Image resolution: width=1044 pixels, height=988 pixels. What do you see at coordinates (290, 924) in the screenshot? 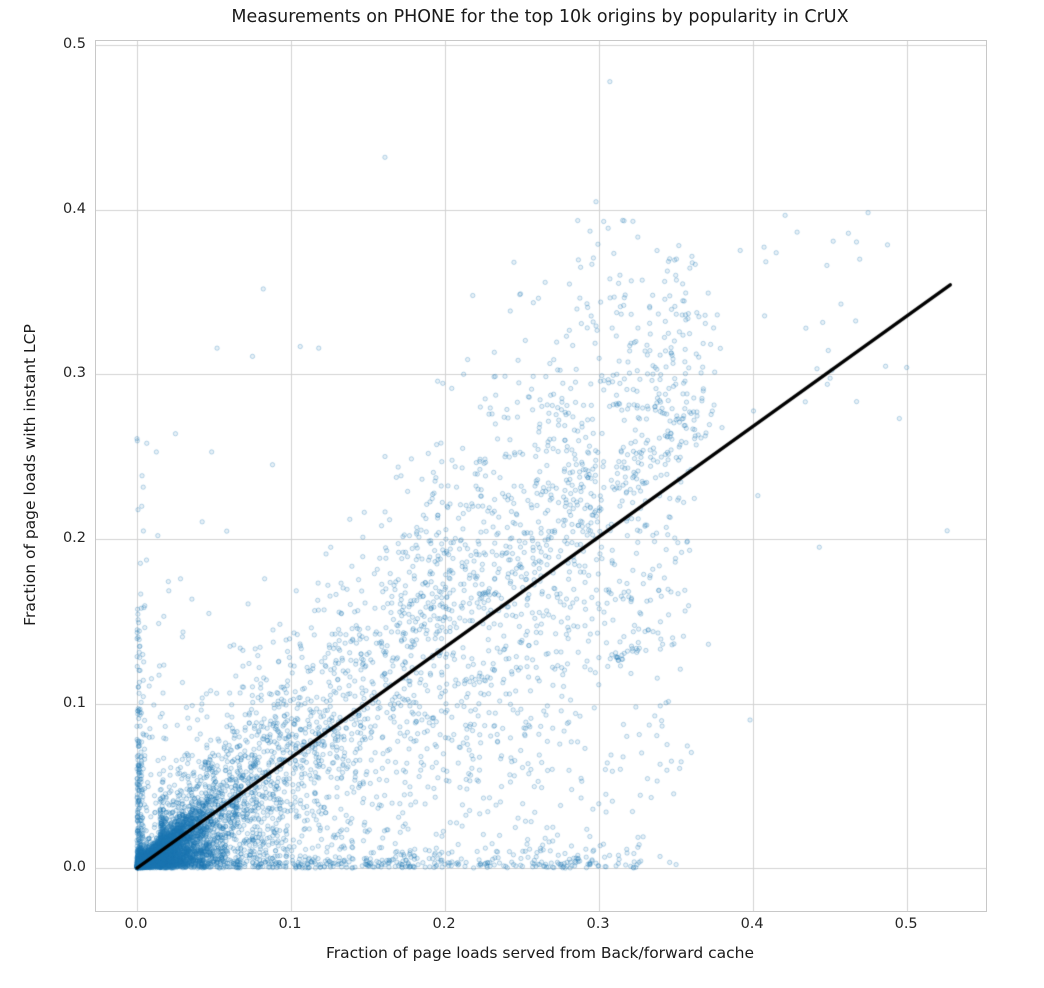
I see `x-tick-label: 0.1` at bounding box center [290, 924].